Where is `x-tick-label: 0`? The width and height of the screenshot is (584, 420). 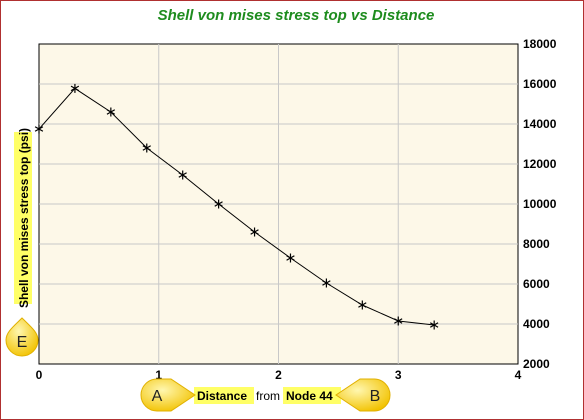 x-tick-label: 0 is located at coordinates (39, 375).